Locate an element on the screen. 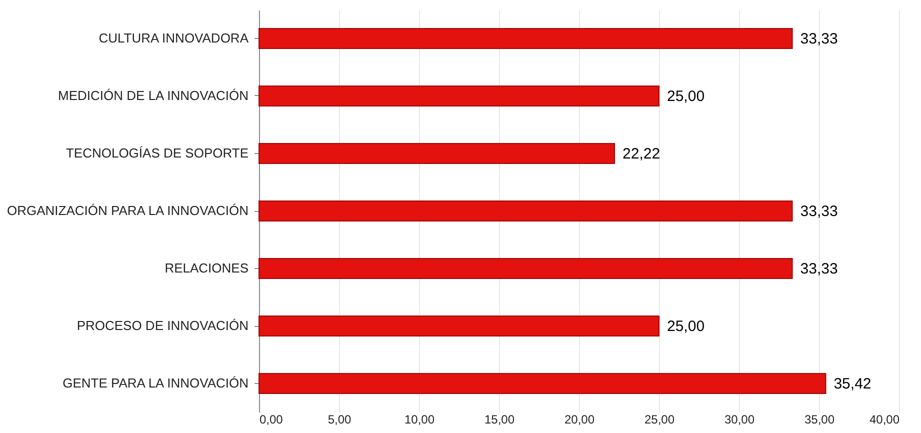 The height and width of the screenshot is (433, 921). data-label: 35,42 is located at coordinates (853, 384).